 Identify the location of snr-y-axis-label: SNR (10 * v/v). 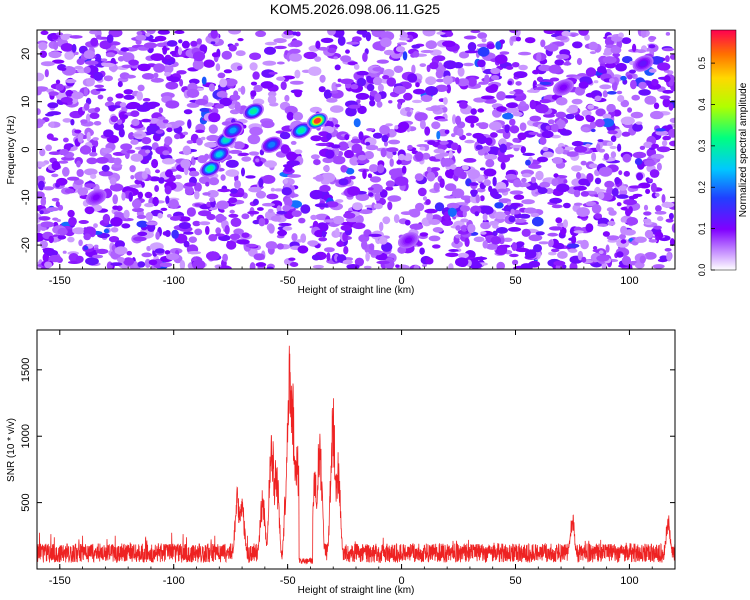
(11, 450).